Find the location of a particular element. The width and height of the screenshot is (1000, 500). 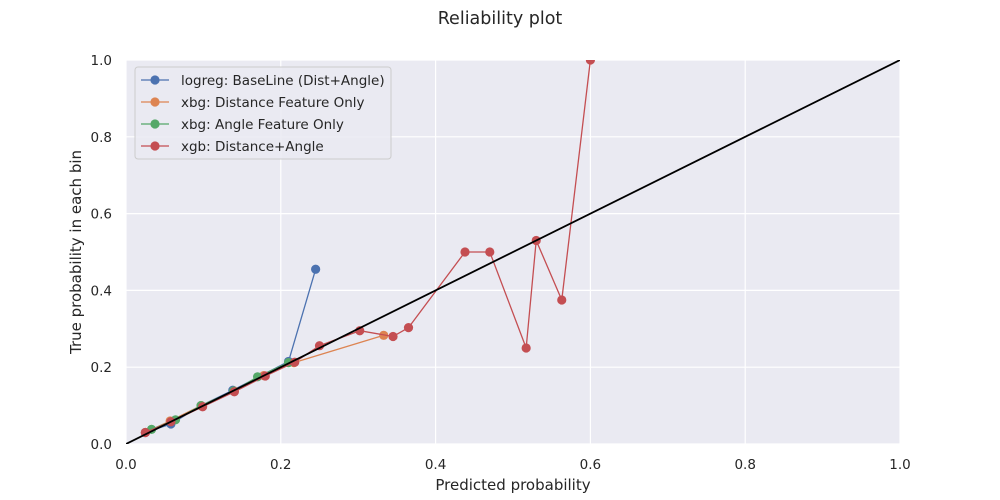

x-tick-label: 0.0 is located at coordinates (125, 465).